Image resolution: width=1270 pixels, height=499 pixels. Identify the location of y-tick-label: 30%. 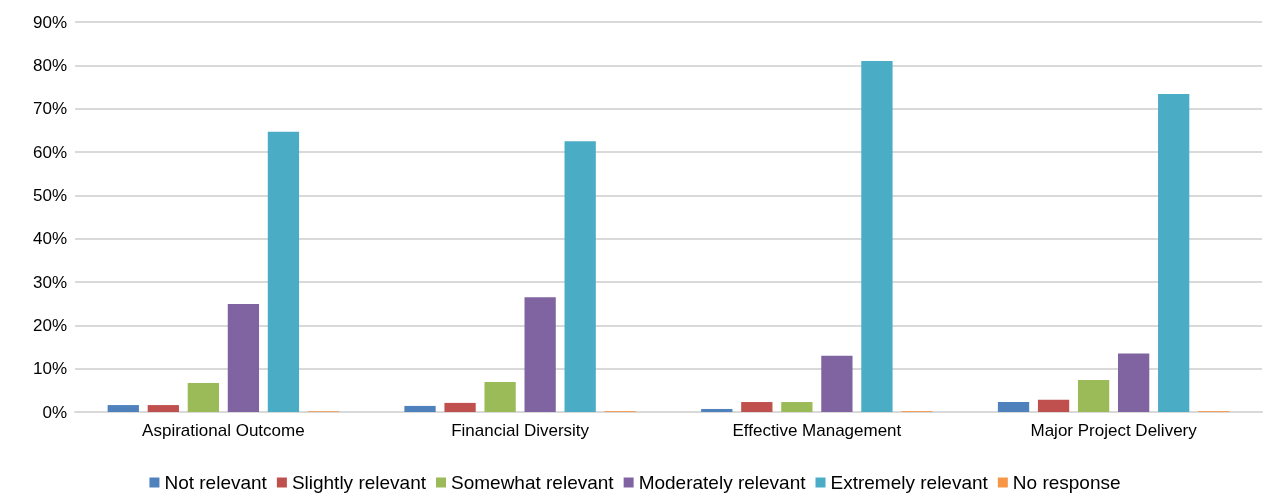
(49, 282).